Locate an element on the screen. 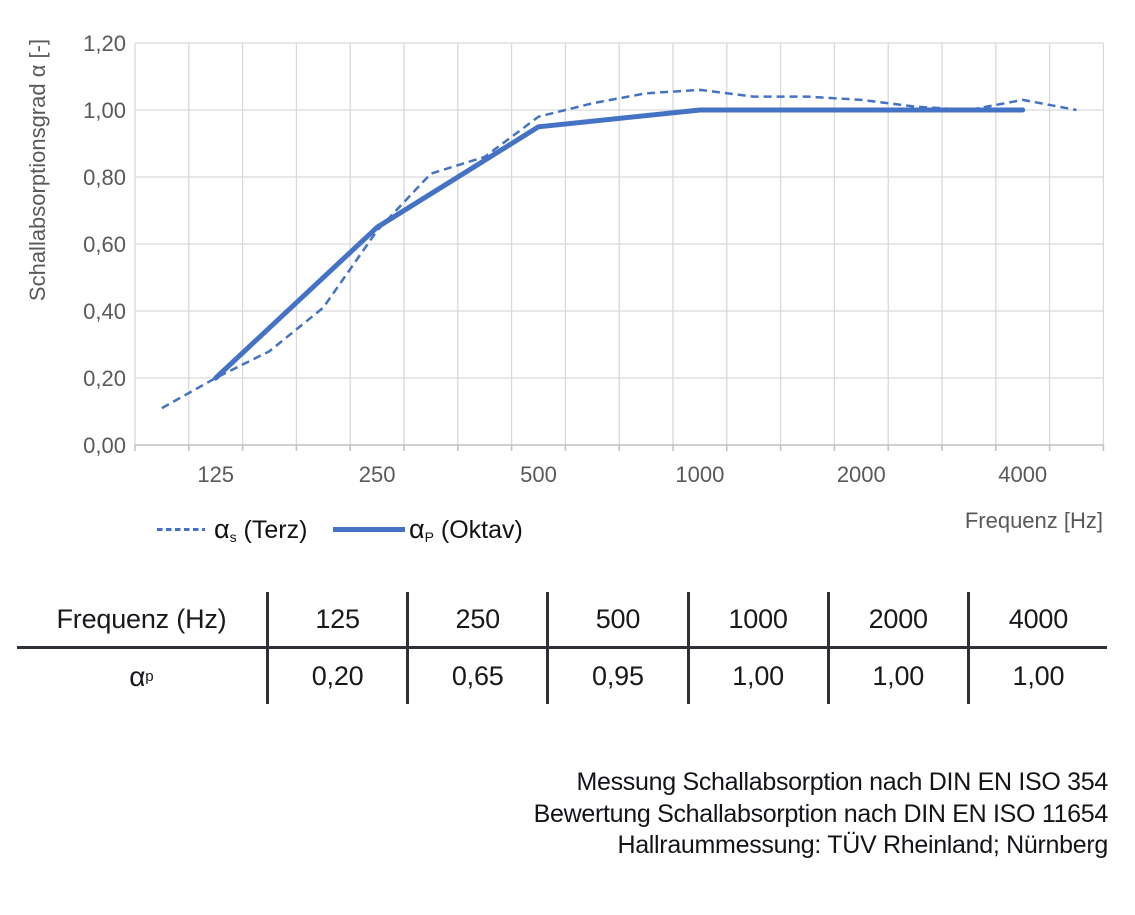 This screenshot has width=1135, height=915. table-header-cell: 4000 is located at coordinates (1036, 619).